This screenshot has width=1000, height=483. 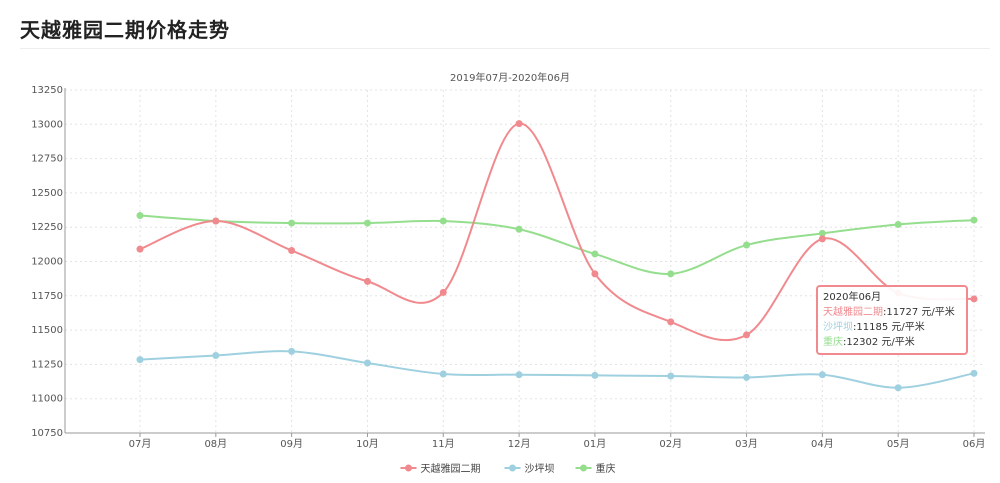 I want to click on tooltip-value: :11185 元/平米, so click(x=889, y=327).